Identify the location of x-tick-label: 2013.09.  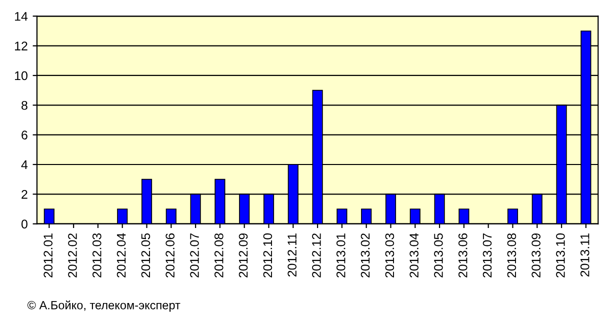
(536, 255).